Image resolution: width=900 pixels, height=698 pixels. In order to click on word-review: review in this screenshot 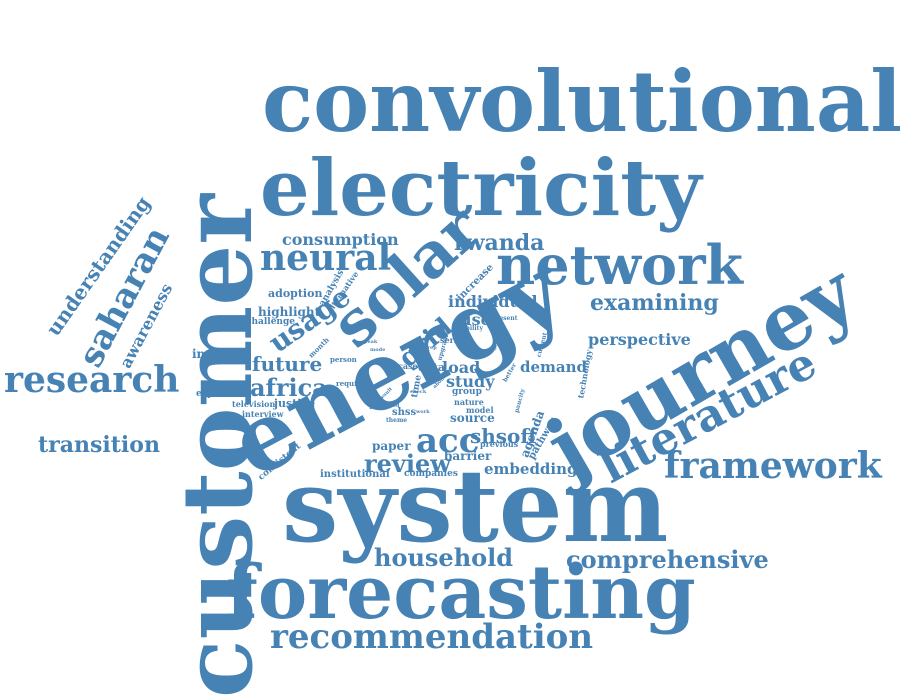, I will do `click(407, 463)`.